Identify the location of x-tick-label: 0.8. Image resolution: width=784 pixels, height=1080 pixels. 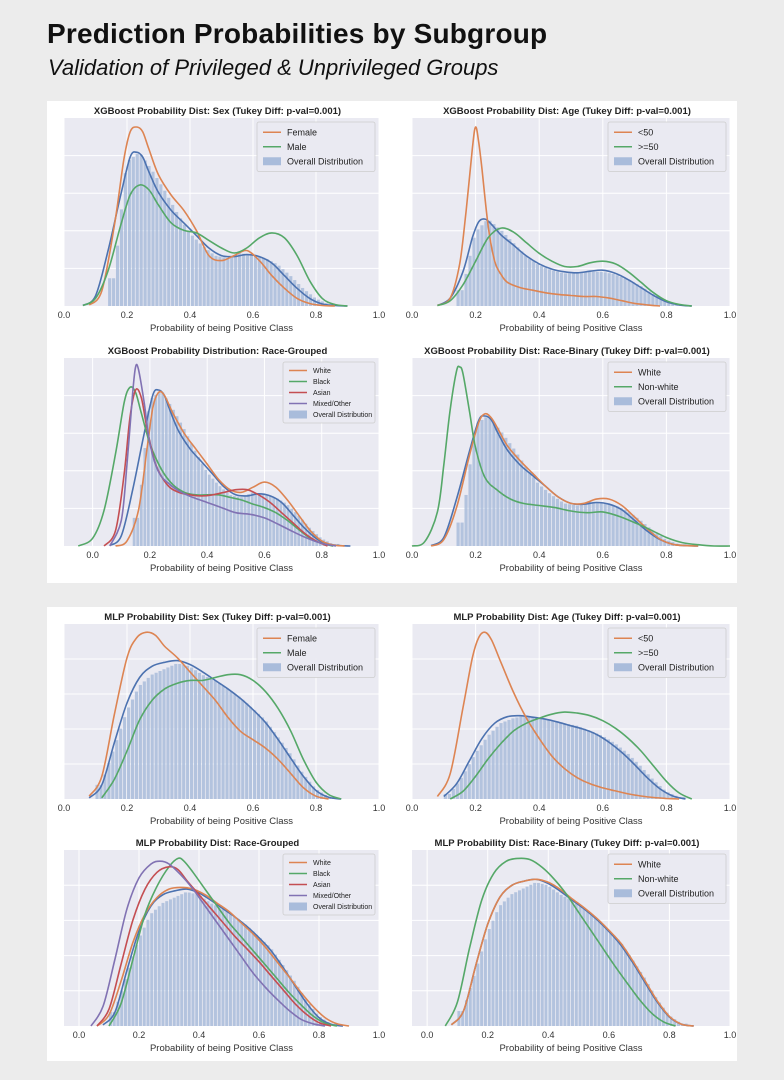
(316, 808).